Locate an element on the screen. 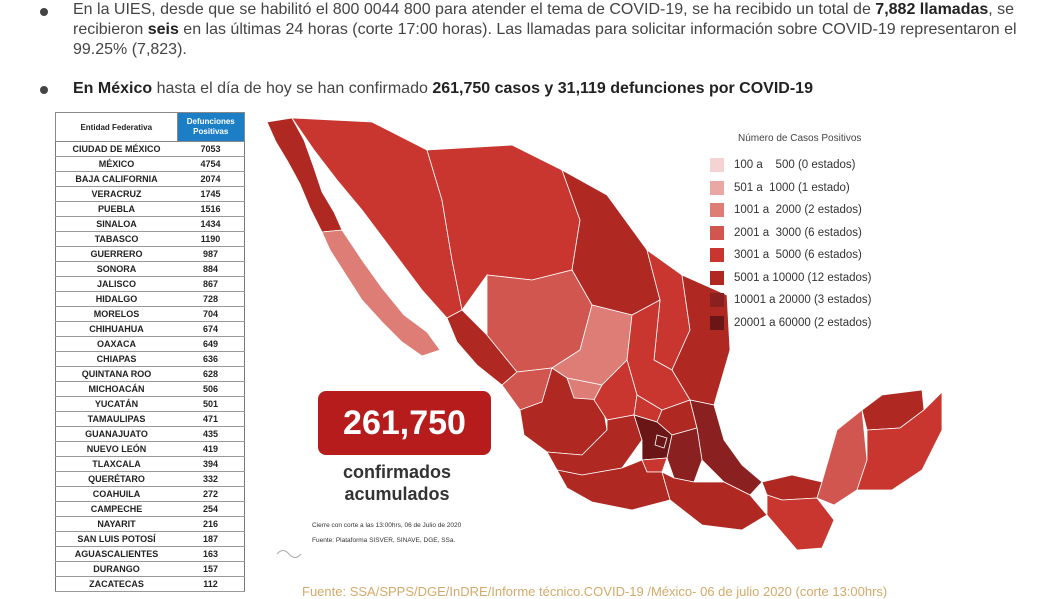 The height and width of the screenshot is (599, 1060). table-row: COAHUILA 272 is located at coordinates (150, 494).